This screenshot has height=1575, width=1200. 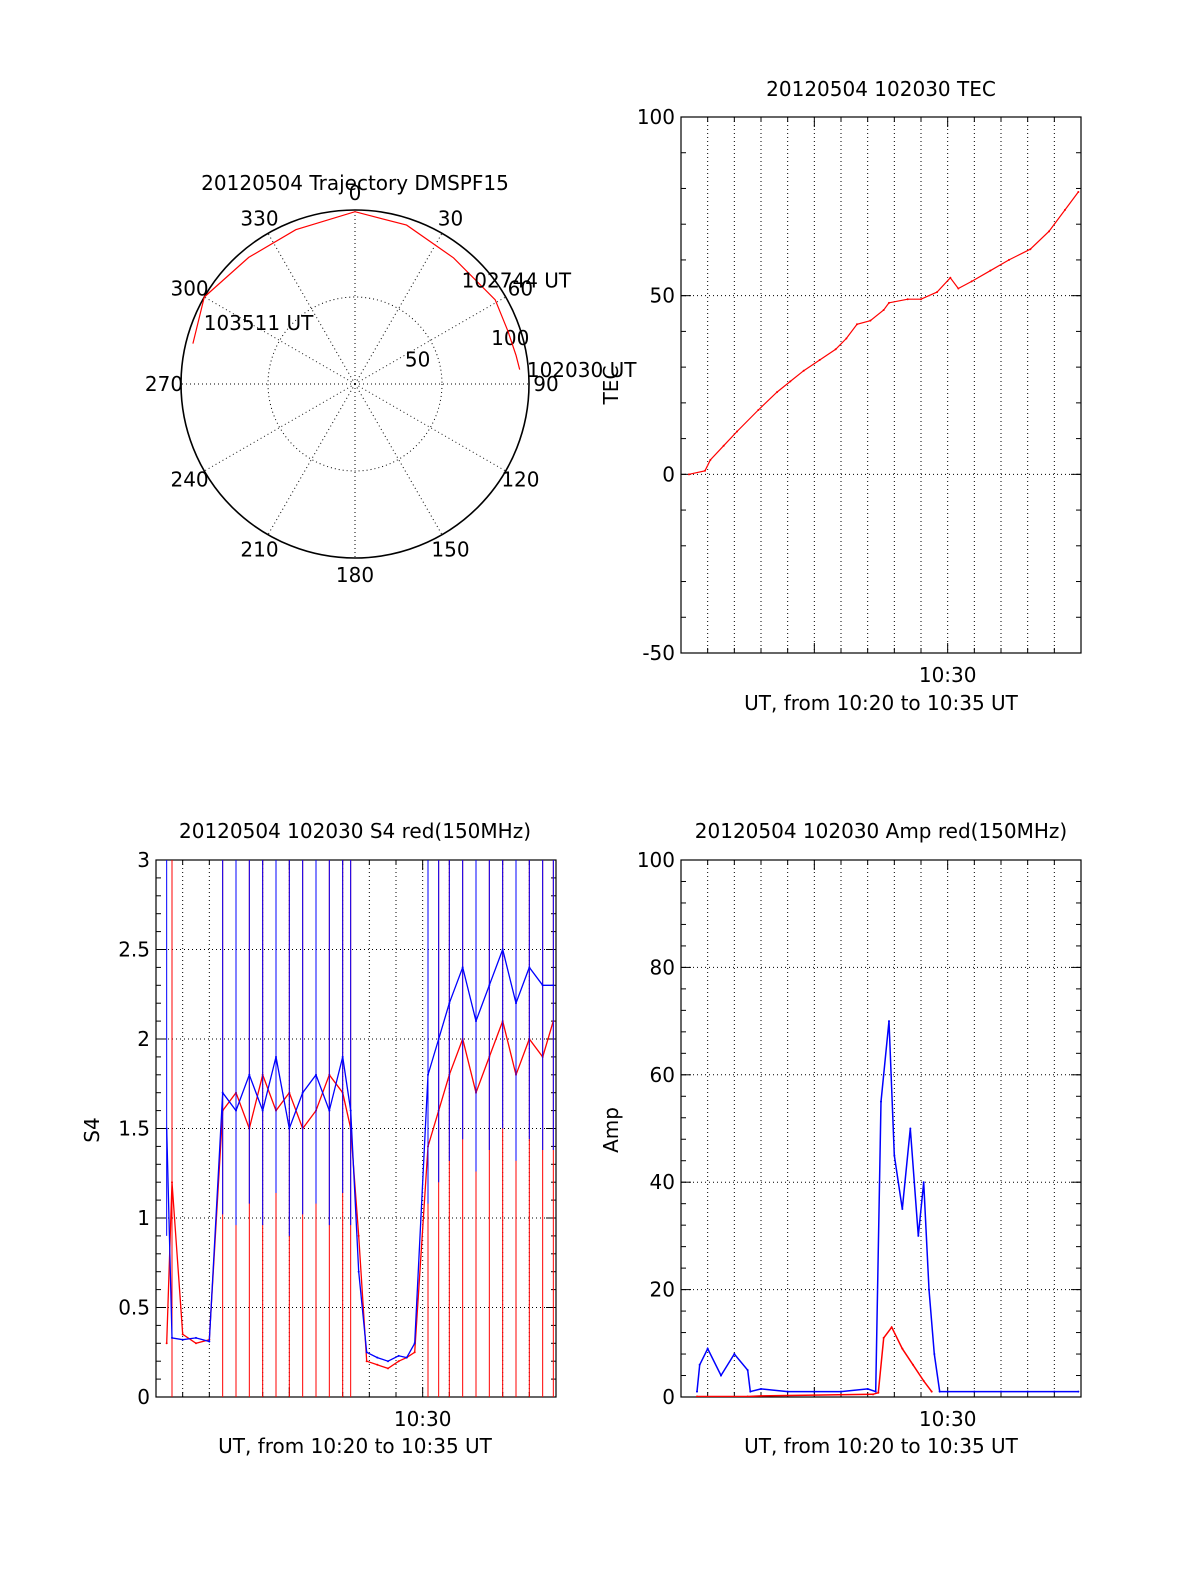 What do you see at coordinates (450, 549) in the screenshot?
I see `polar-angle-label: 150` at bounding box center [450, 549].